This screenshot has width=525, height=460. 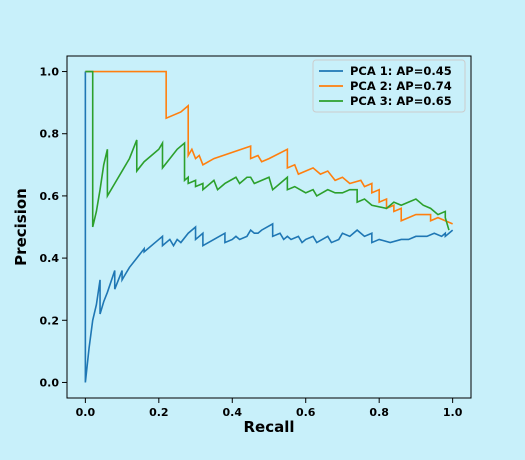 I want to click on x-axis-ticks: 0.0 0.2 0.4 0.6 0.8 1.0, so click(x=269, y=408).